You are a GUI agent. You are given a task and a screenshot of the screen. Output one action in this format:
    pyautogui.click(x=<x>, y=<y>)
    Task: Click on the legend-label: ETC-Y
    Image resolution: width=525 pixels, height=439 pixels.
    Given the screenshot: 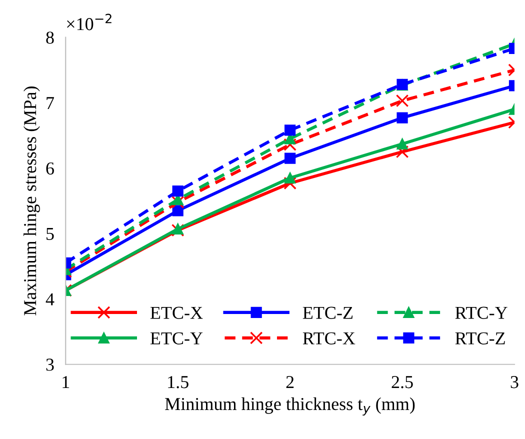 What is the action you would take?
    pyautogui.click(x=176, y=338)
    